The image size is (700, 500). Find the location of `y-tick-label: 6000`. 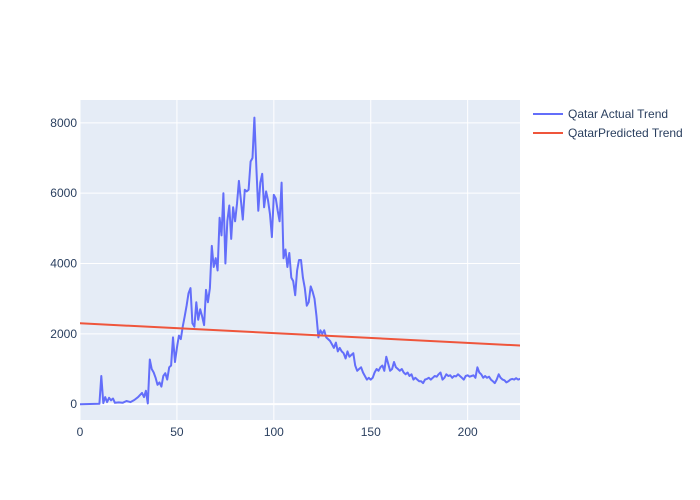

y-tick-label: 6000 is located at coordinates (63, 193).